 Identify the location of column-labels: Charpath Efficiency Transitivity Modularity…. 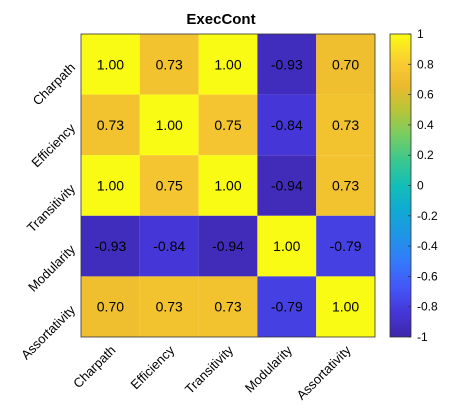
(212, 372).